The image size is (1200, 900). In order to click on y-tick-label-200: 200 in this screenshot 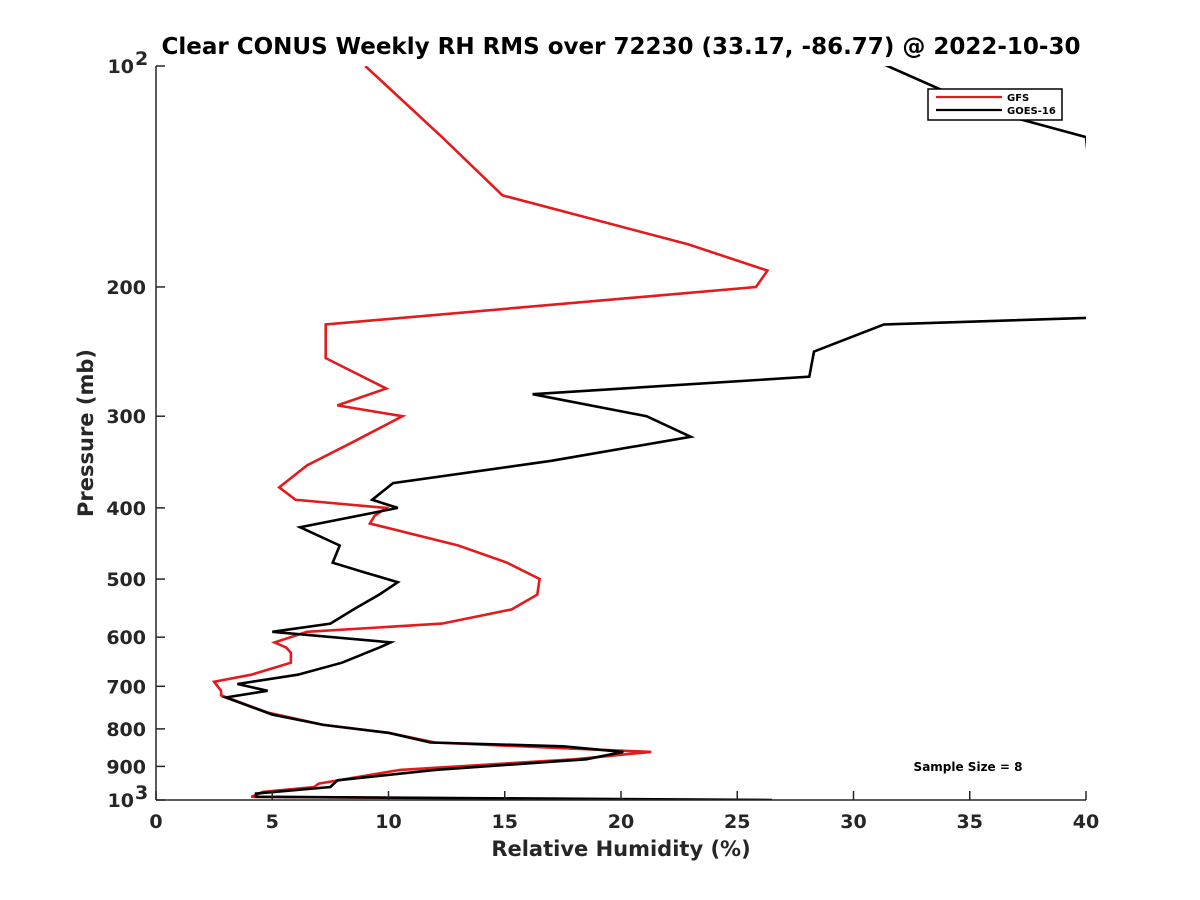, I will do `click(126, 288)`.